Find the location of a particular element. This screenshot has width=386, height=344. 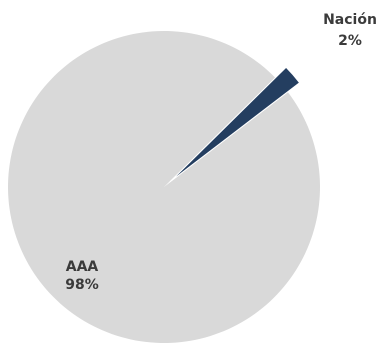

slice-label-nacion-name: Nación is located at coordinates (350, 20).